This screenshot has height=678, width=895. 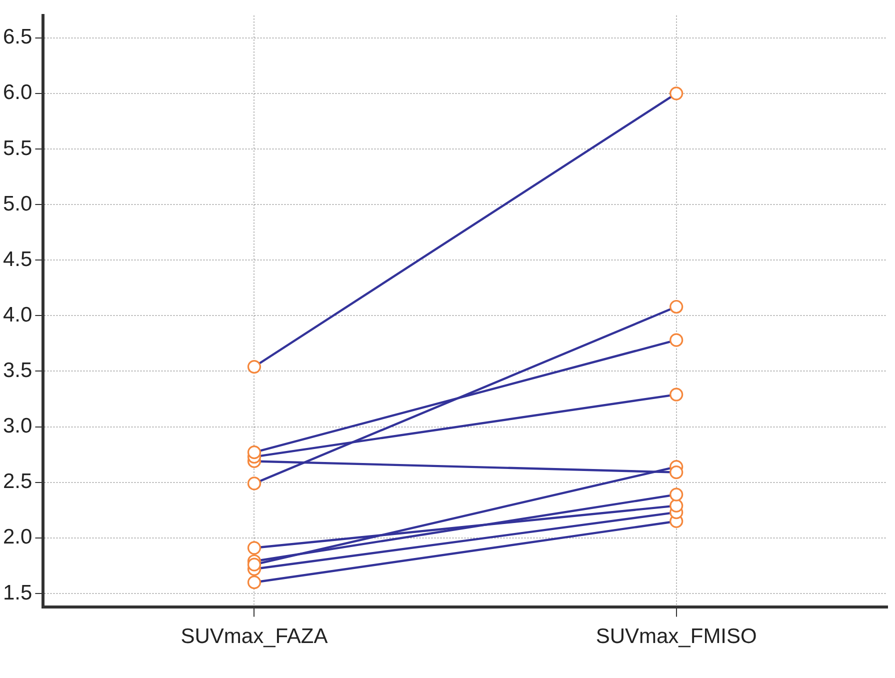 What do you see at coordinates (17, 204) in the screenshot?
I see `y-tick-label: 5.0` at bounding box center [17, 204].